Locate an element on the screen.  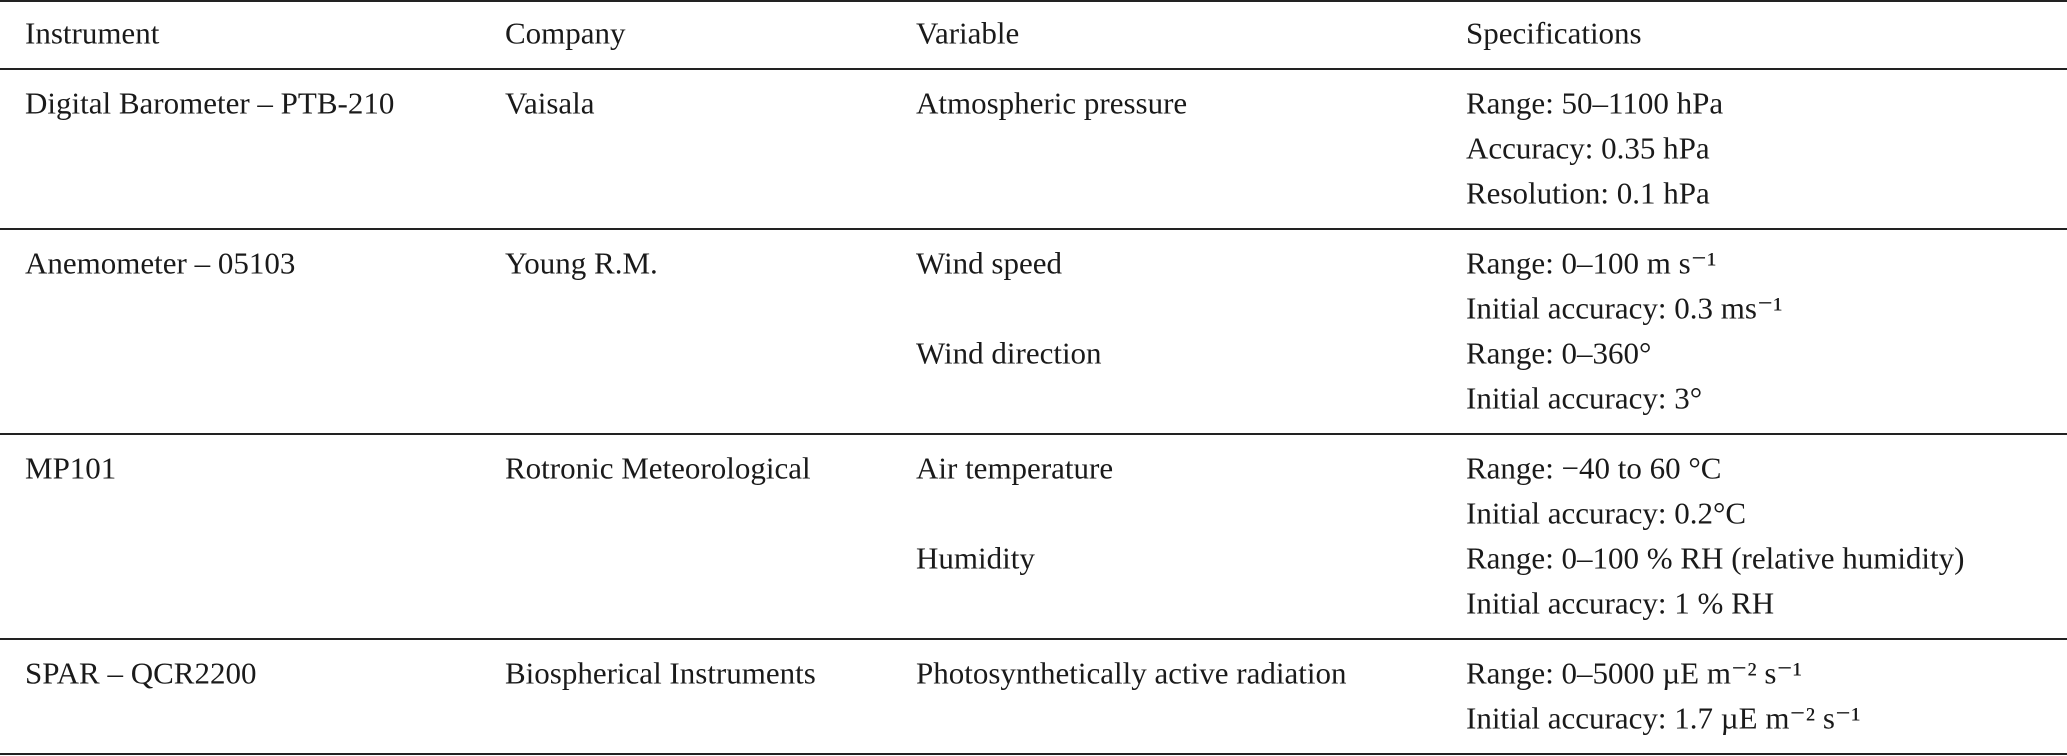
variable-cell: Wind speed is located at coordinates (989, 263).